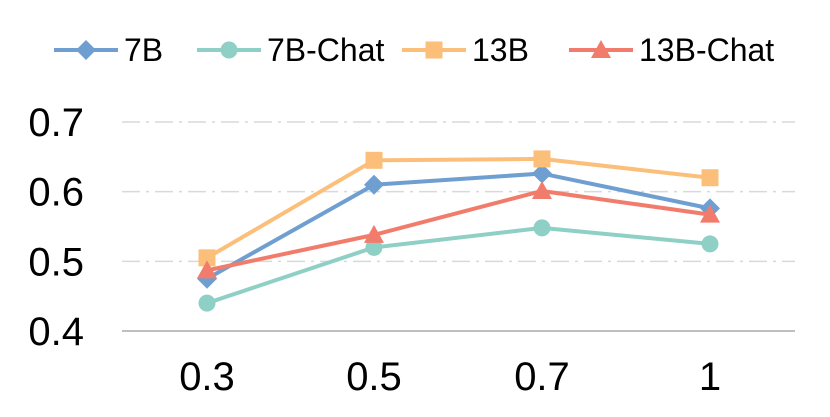 The width and height of the screenshot is (830, 417). What do you see at coordinates (56, 227) in the screenshot?
I see `y-axis-tick-labels: 0.4 0.5 0.6 0.7` at bounding box center [56, 227].